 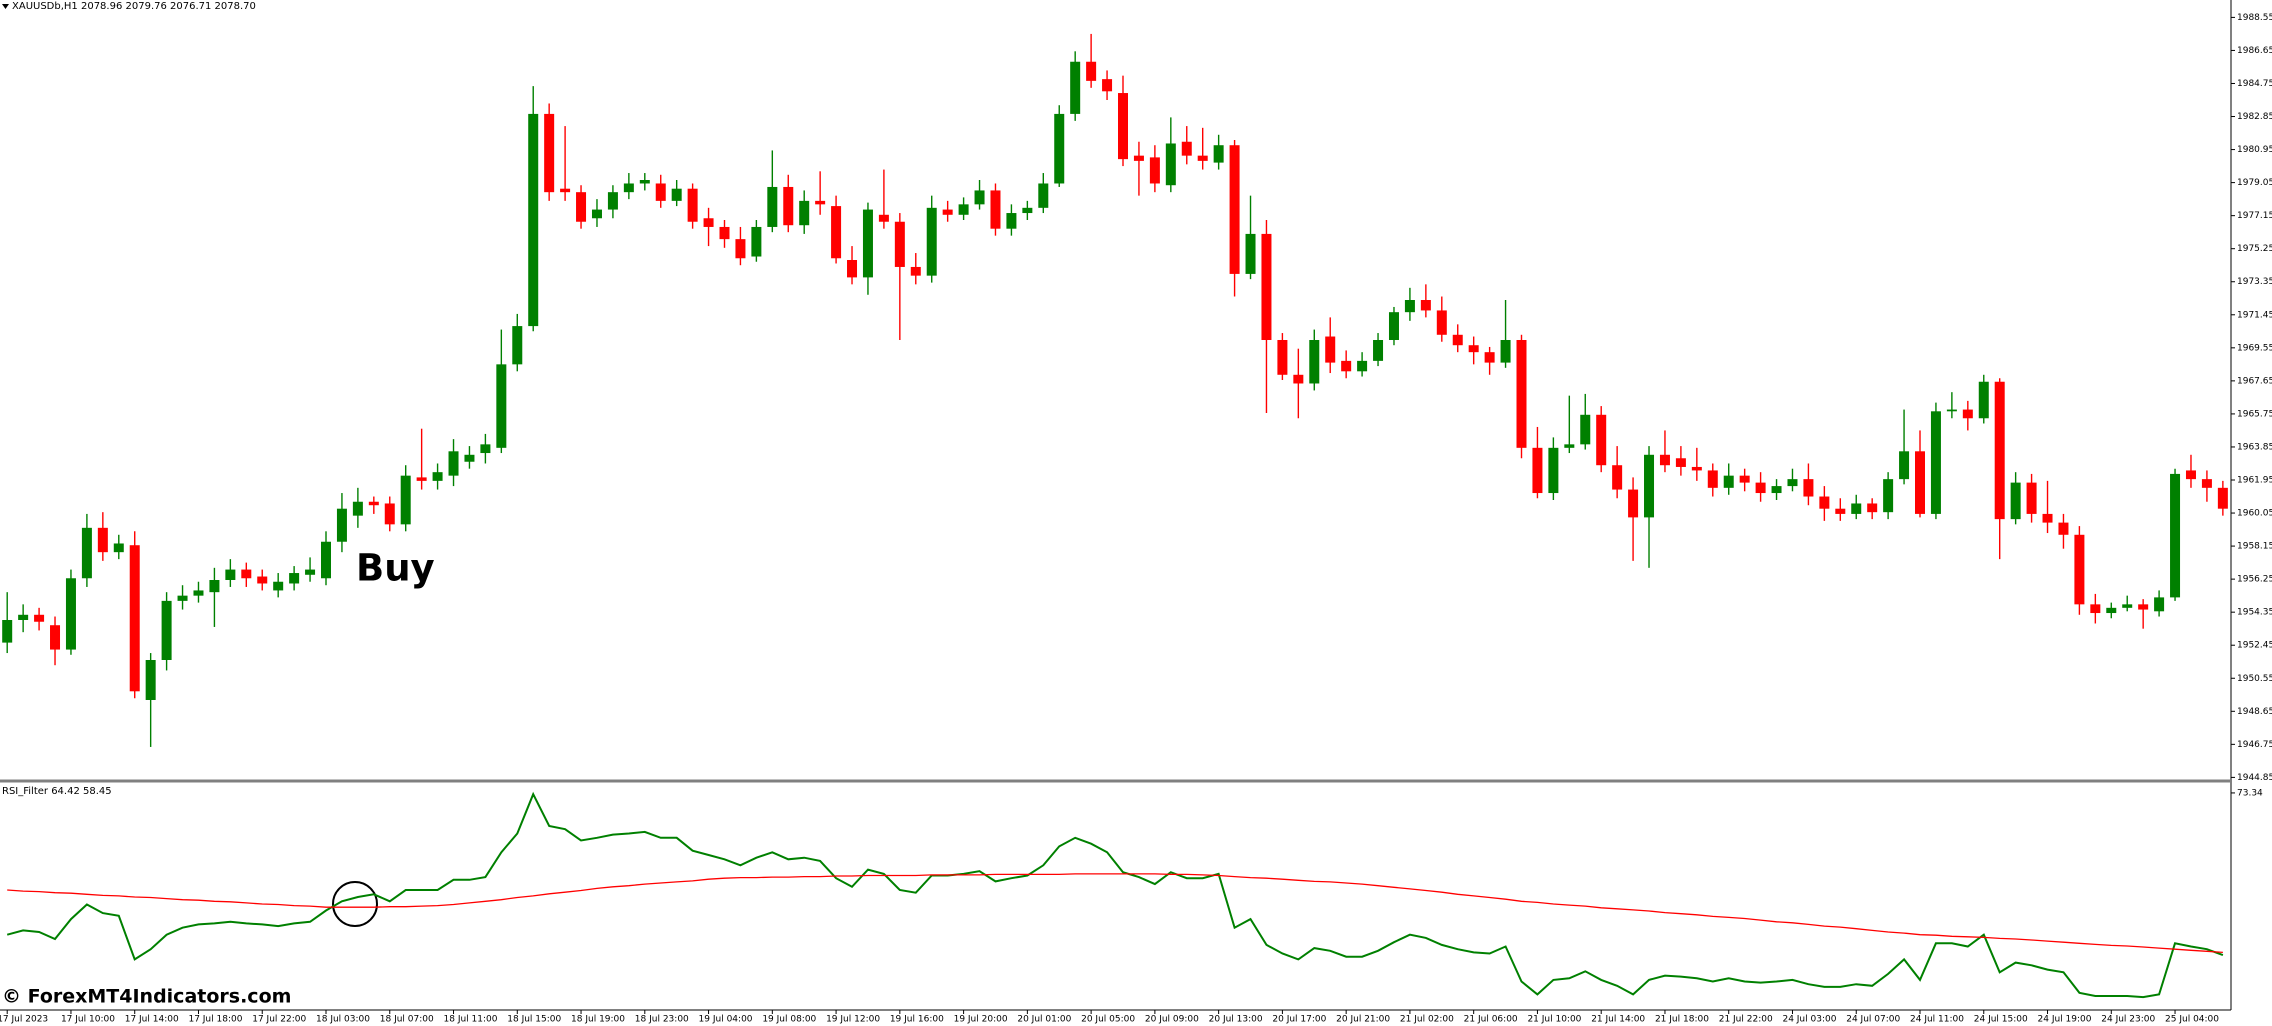 What do you see at coordinates (1108, 1020) in the screenshot?
I see `x-tick-label: 20 Jul 05:00` at bounding box center [1108, 1020].